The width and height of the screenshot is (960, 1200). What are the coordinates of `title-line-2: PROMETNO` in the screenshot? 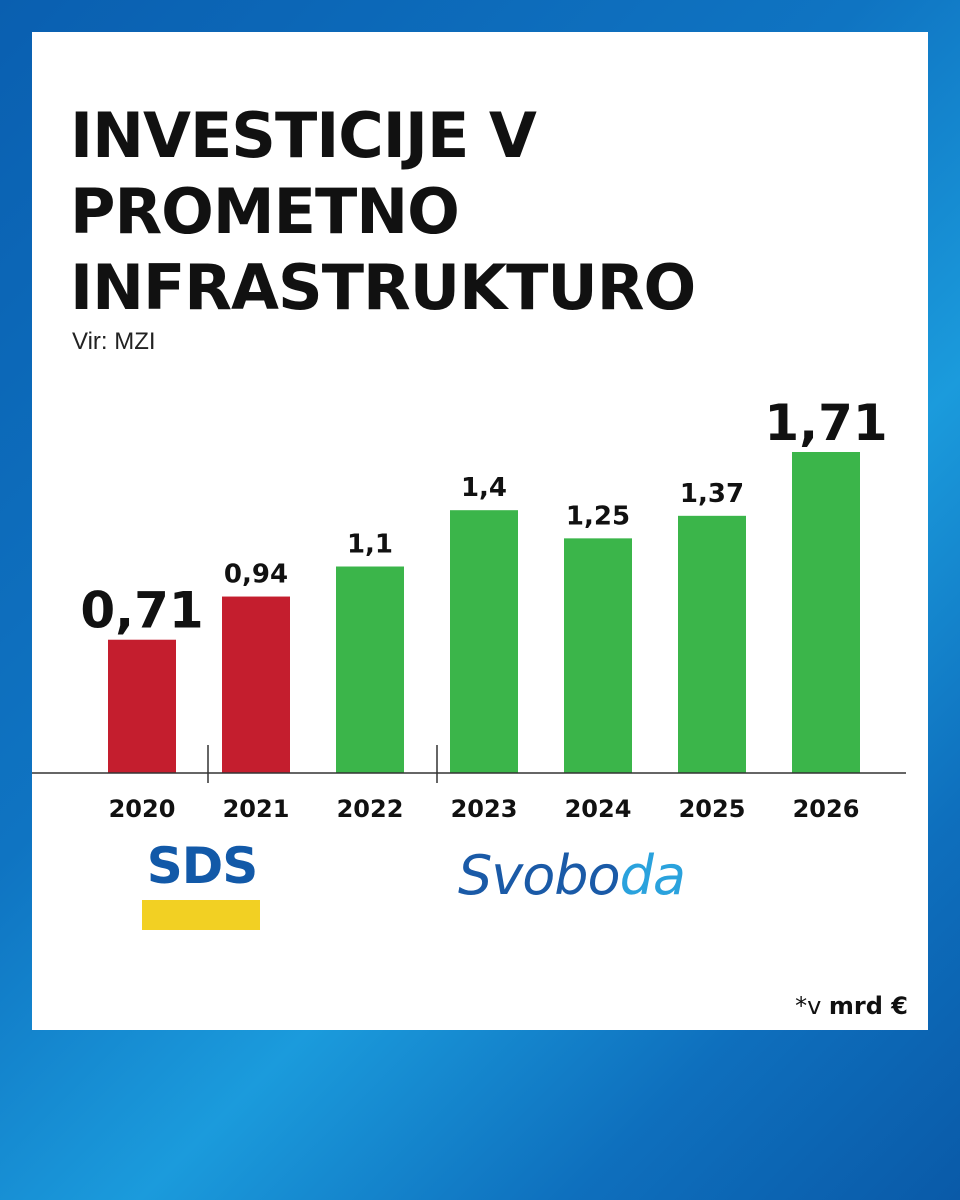 It's located at (265, 211).